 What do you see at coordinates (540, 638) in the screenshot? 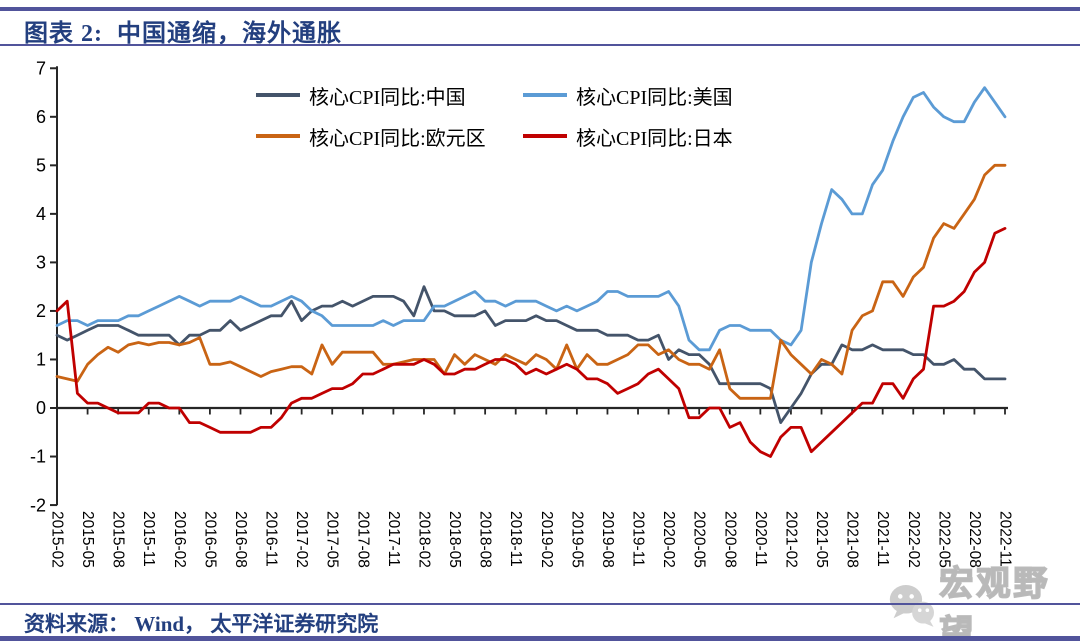
I see `bottom-rule` at bounding box center [540, 638].